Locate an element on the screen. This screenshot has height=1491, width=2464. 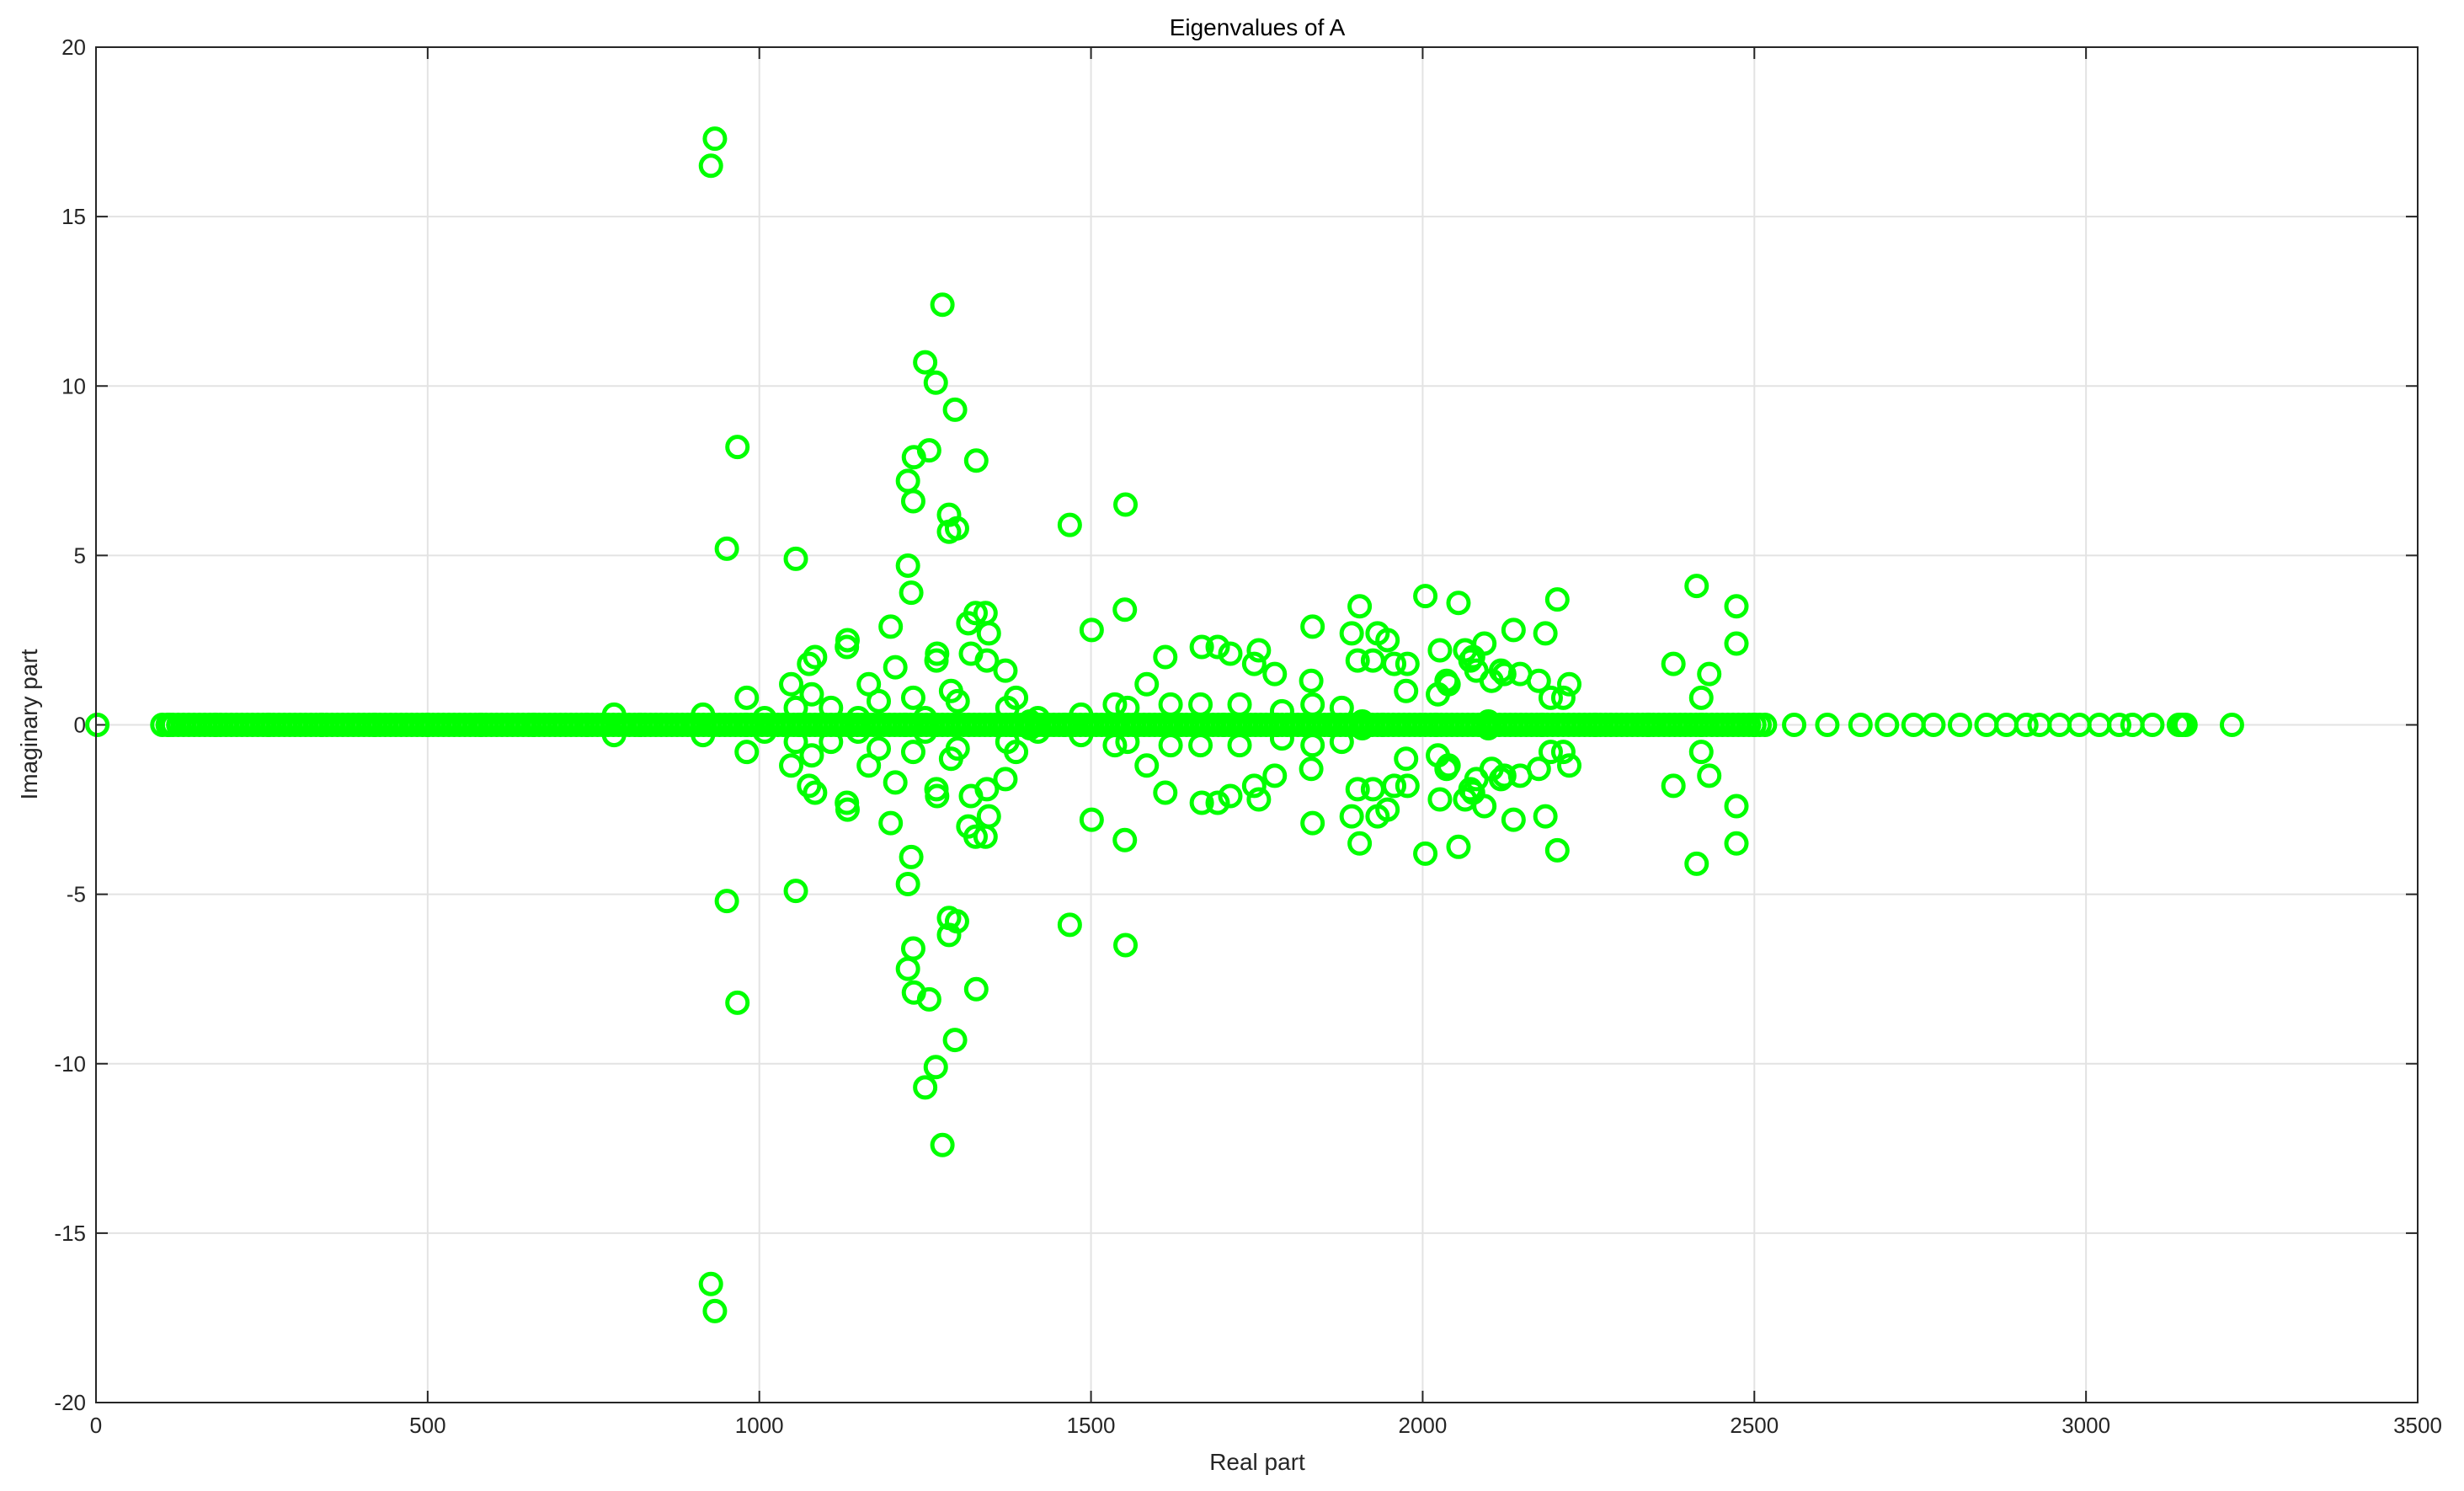
y-tick-labels: -20 -15 -10 -5 0 5 10 15 20 is located at coordinates (70, 725).